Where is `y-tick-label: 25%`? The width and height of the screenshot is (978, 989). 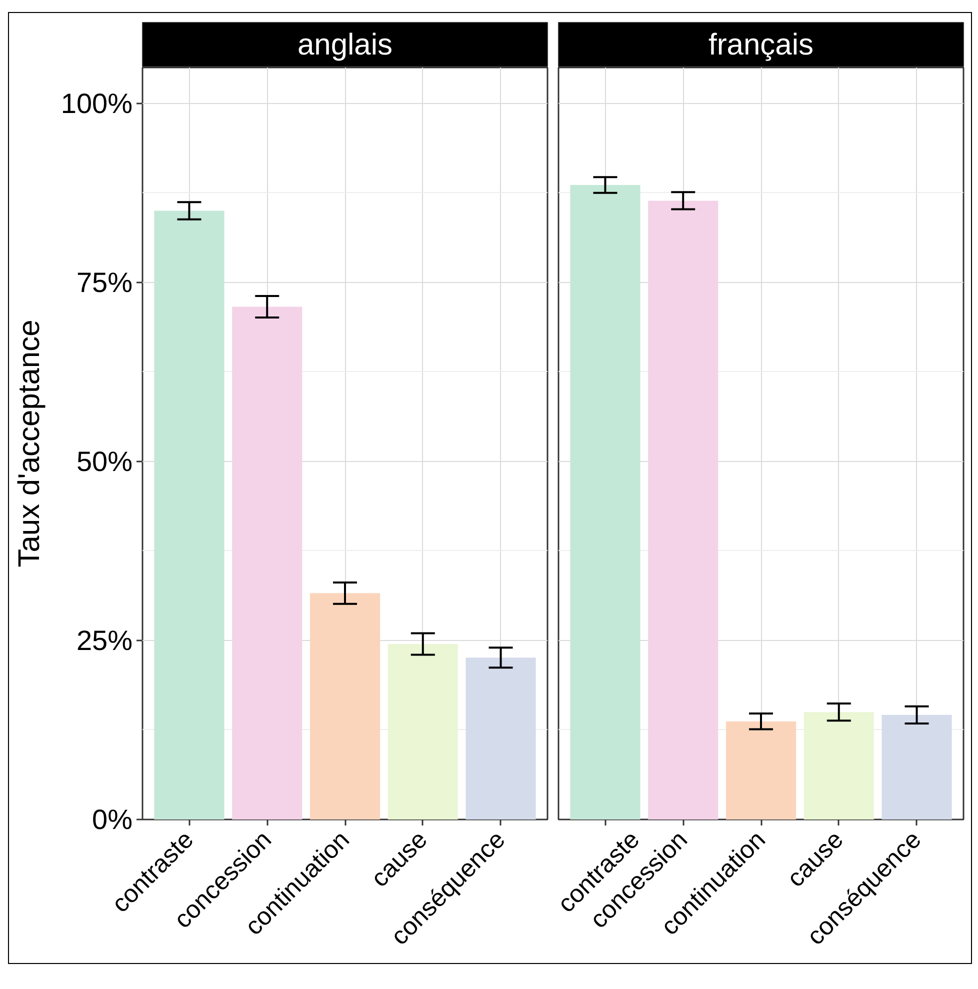
y-tick-label: 25% is located at coordinates (104, 640).